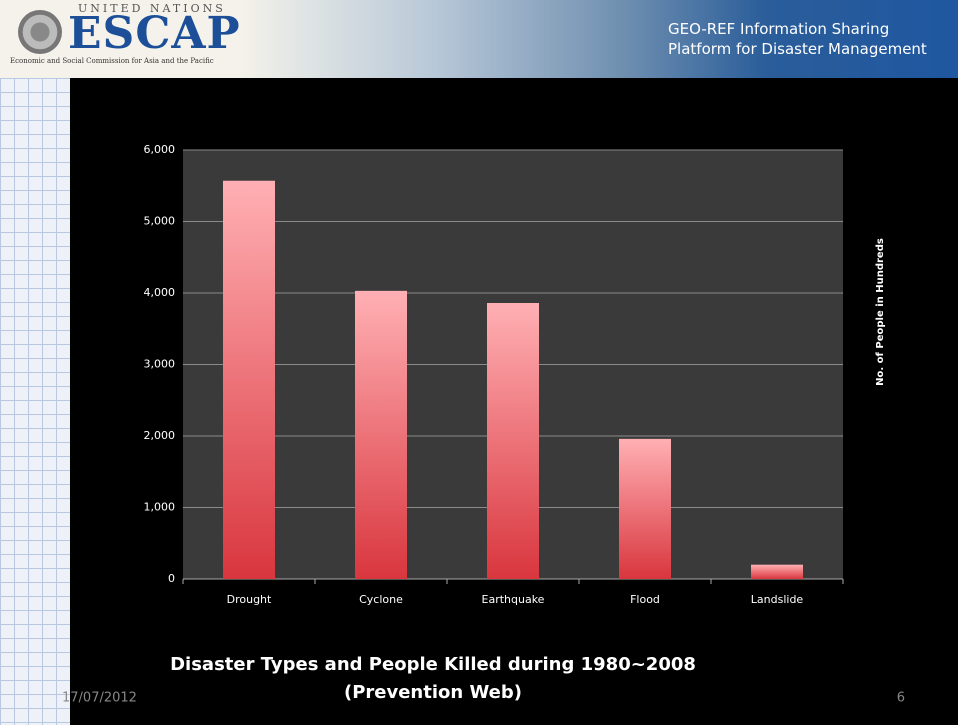  I want to click on y-tick-label: 6,000, so click(160, 149).